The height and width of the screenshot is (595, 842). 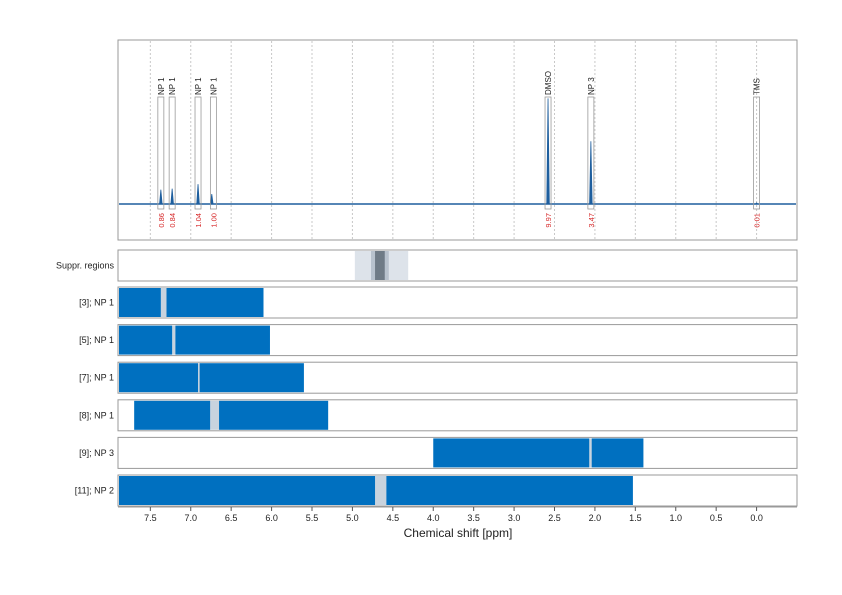 What do you see at coordinates (96, 303) in the screenshot?
I see `track-label: [3]; NP 1` at bounding box center [96, 303].